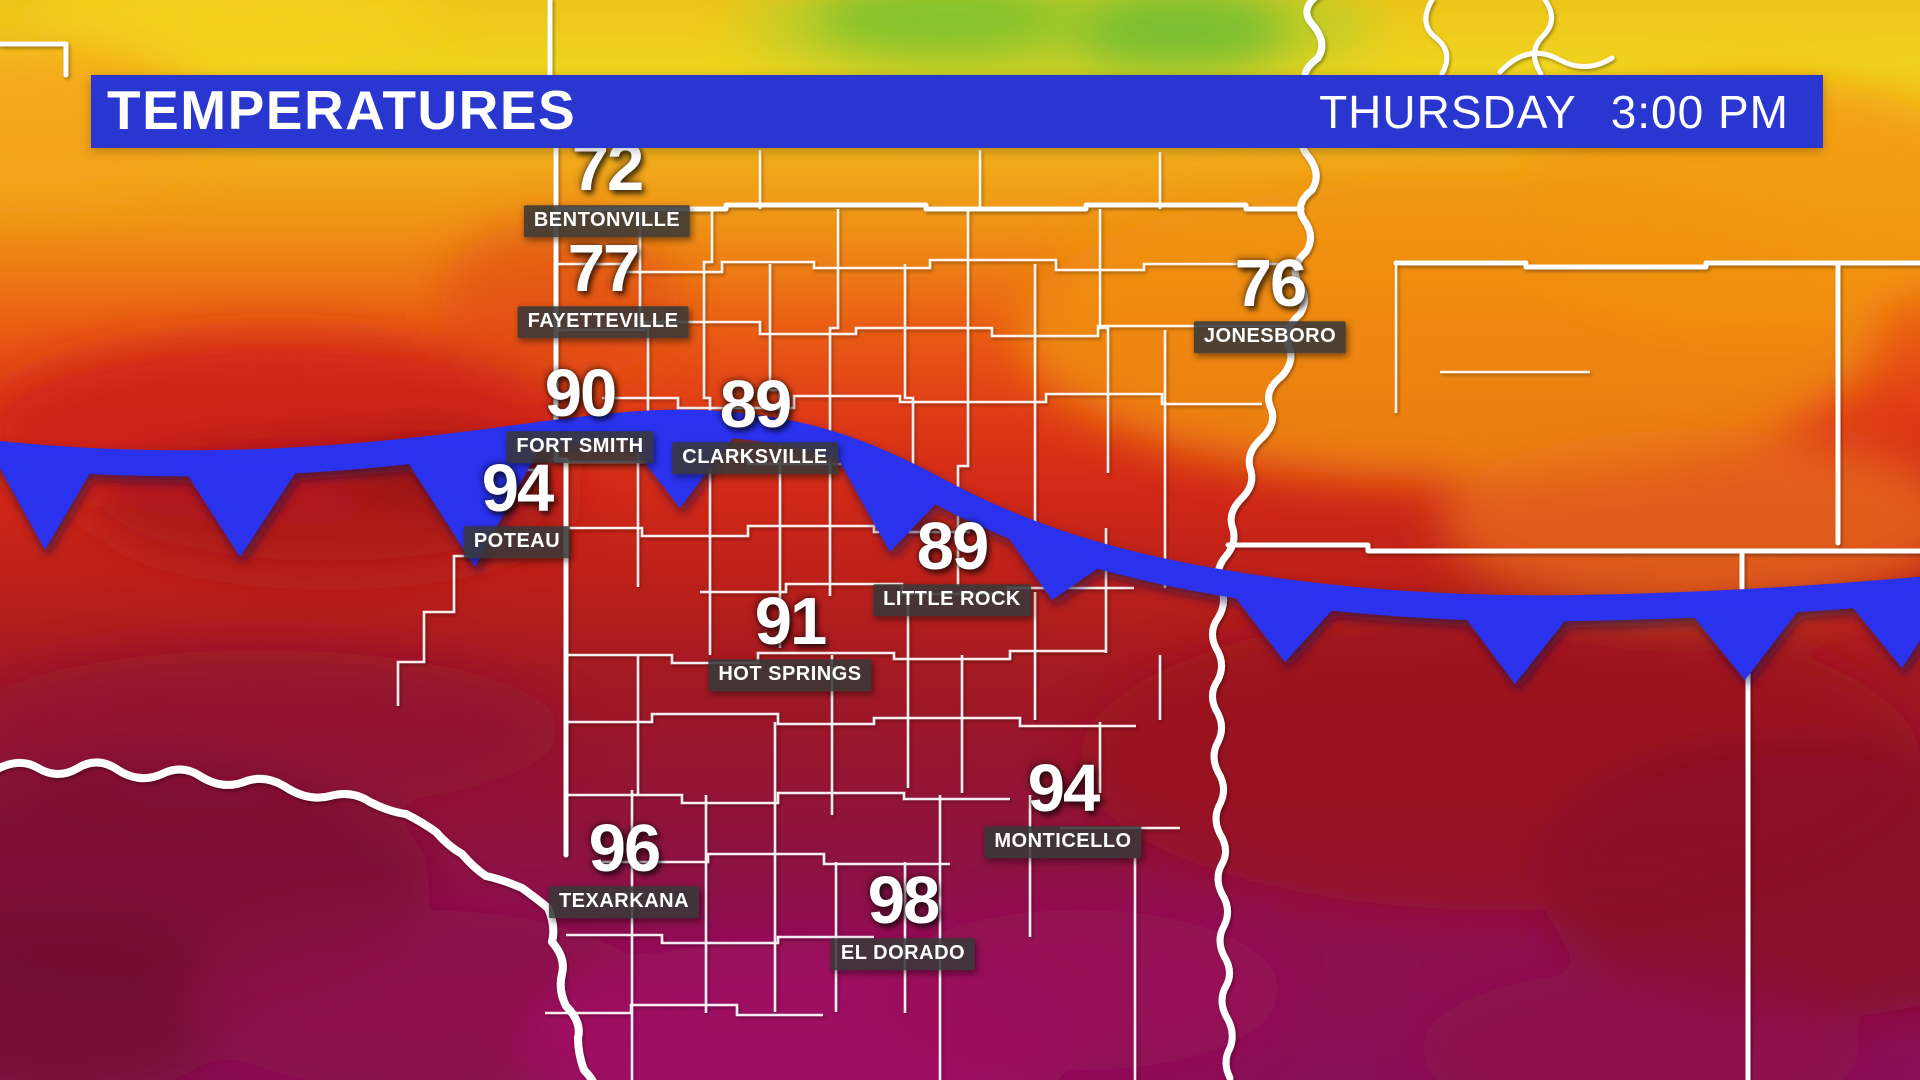 The width and height of the screenshot is (1920, 1080). I want to click on timestamp: THURSDAY 3:00 PM, so click(1554, 112).